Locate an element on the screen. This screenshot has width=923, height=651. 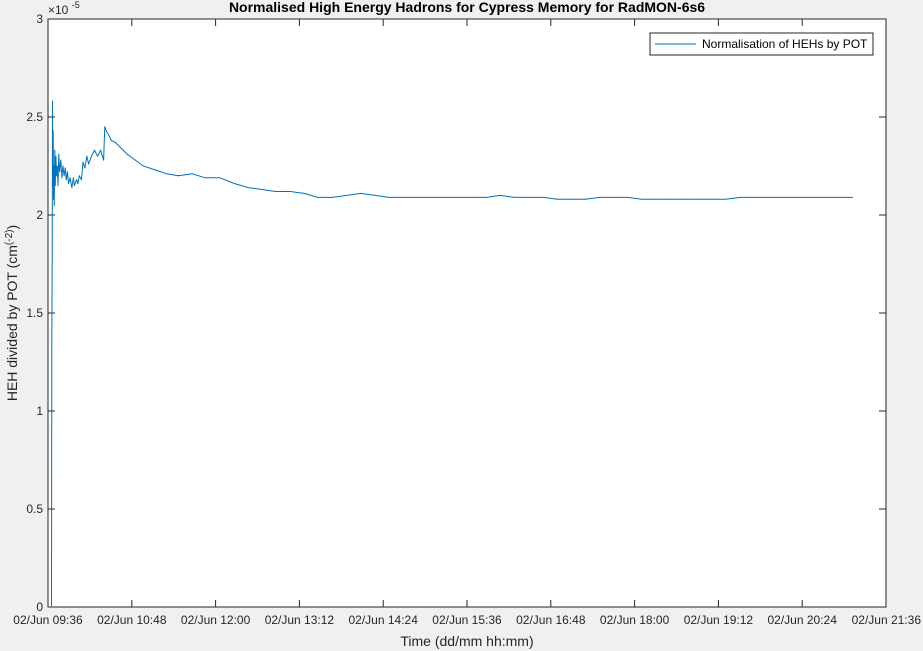
x-tick-label: 02/Jun 10:48 is located at coordinates (132, 620).